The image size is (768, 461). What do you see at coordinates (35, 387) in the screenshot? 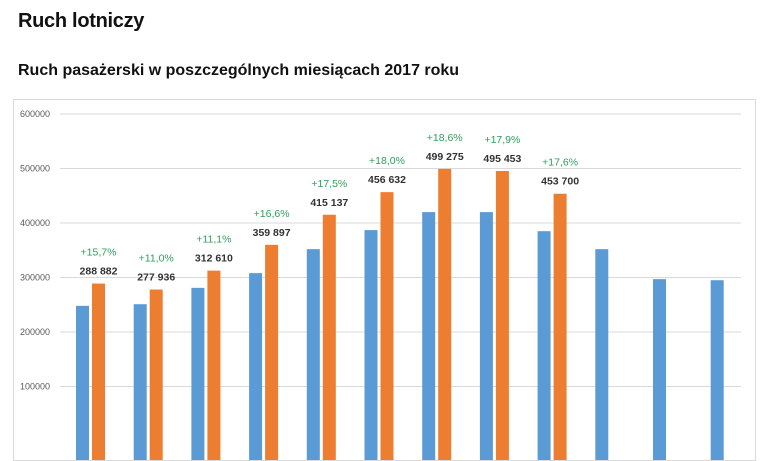
I see `y-tick-label: 100000` at bounding box center [35, 387].